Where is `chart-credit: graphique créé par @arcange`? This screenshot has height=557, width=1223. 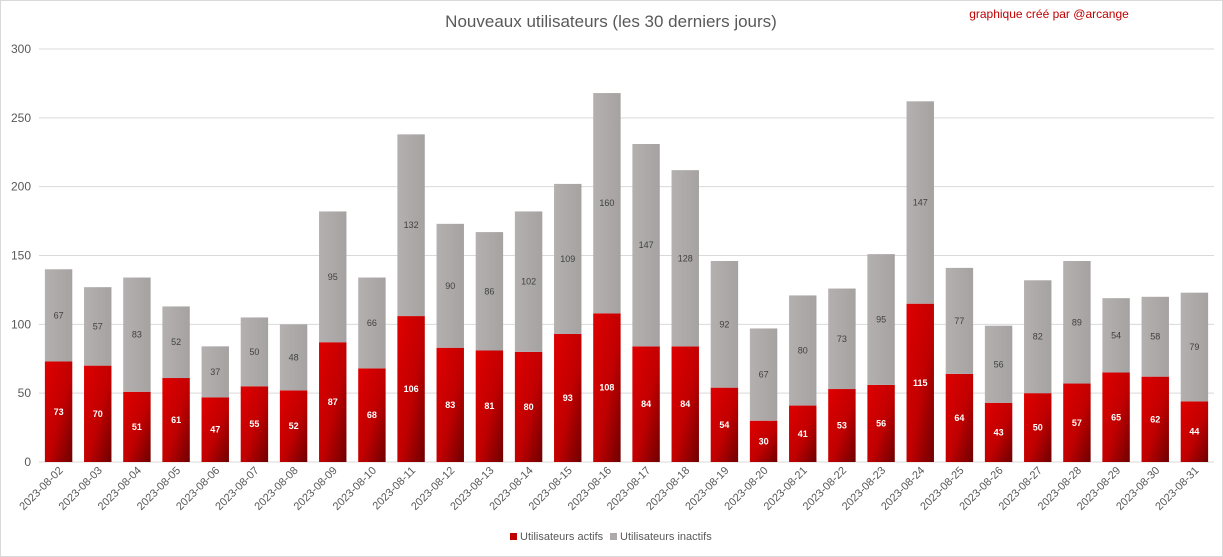 chart-credit: graphique créé par @arcange is located at coordinates (1049, 14).